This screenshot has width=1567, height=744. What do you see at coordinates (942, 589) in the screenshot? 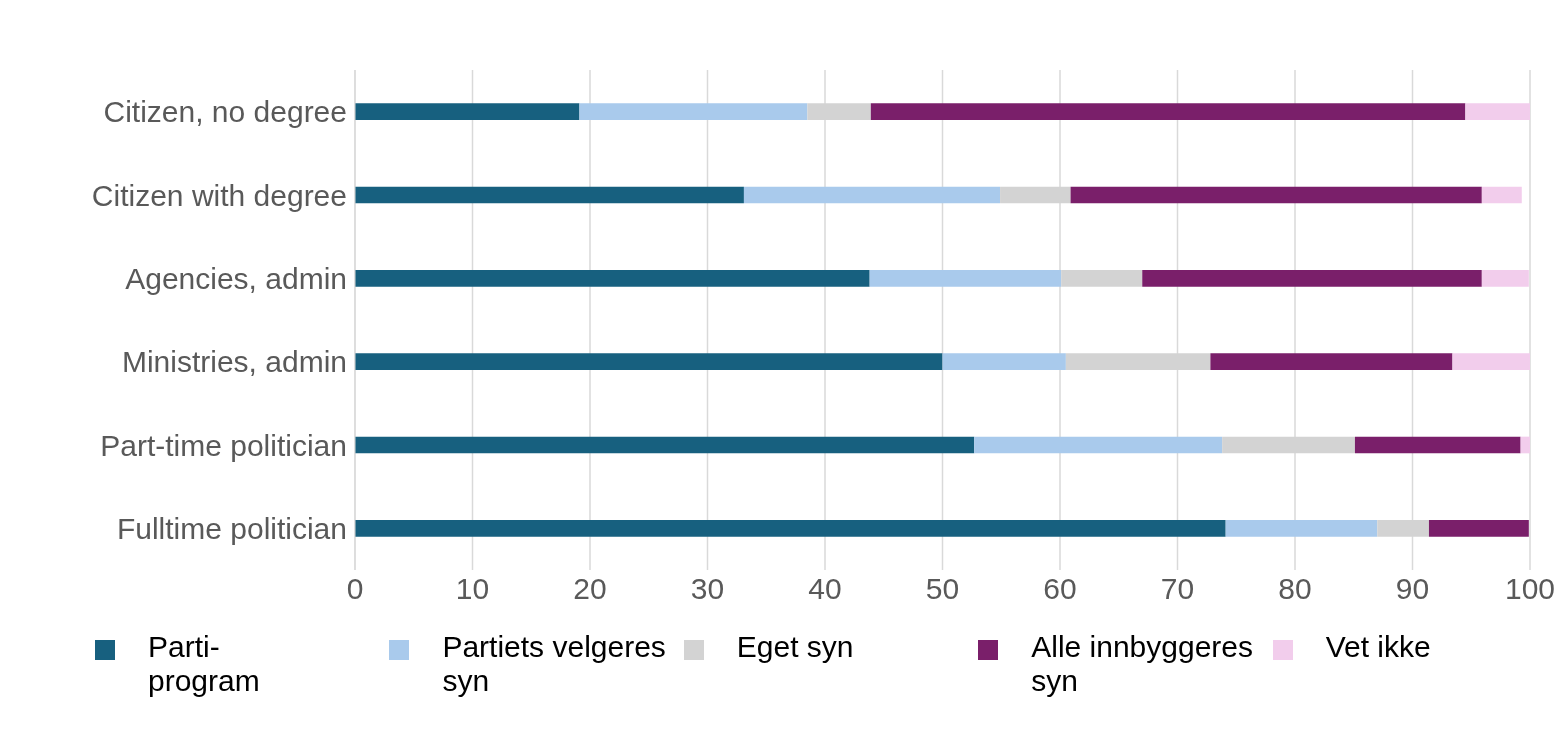
I see `x-tick-label: 50` at bounding box center [942, 589].